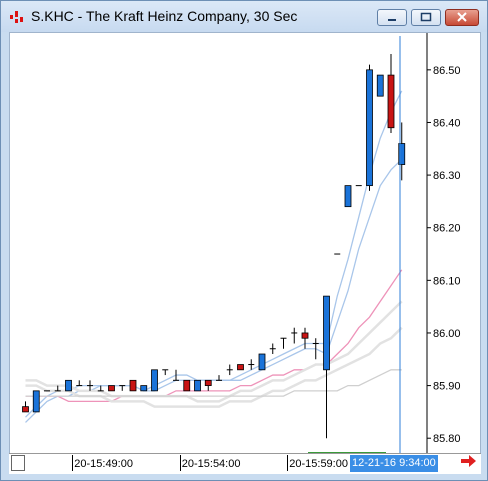  I want to click on y-tick-label: 86.20, so click(447, 229).